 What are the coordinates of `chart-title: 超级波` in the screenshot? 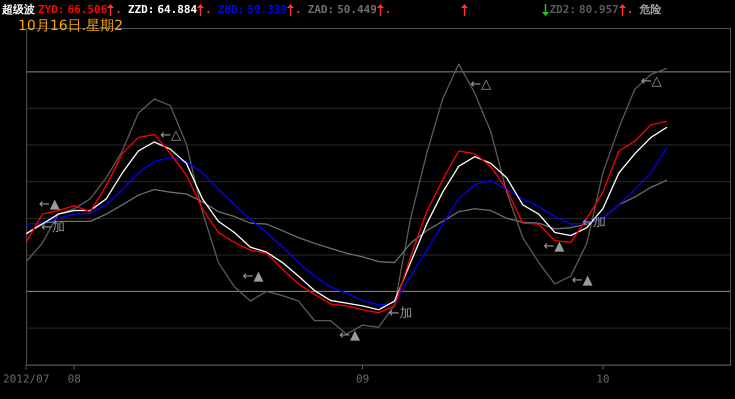 It's located at (18, 9).